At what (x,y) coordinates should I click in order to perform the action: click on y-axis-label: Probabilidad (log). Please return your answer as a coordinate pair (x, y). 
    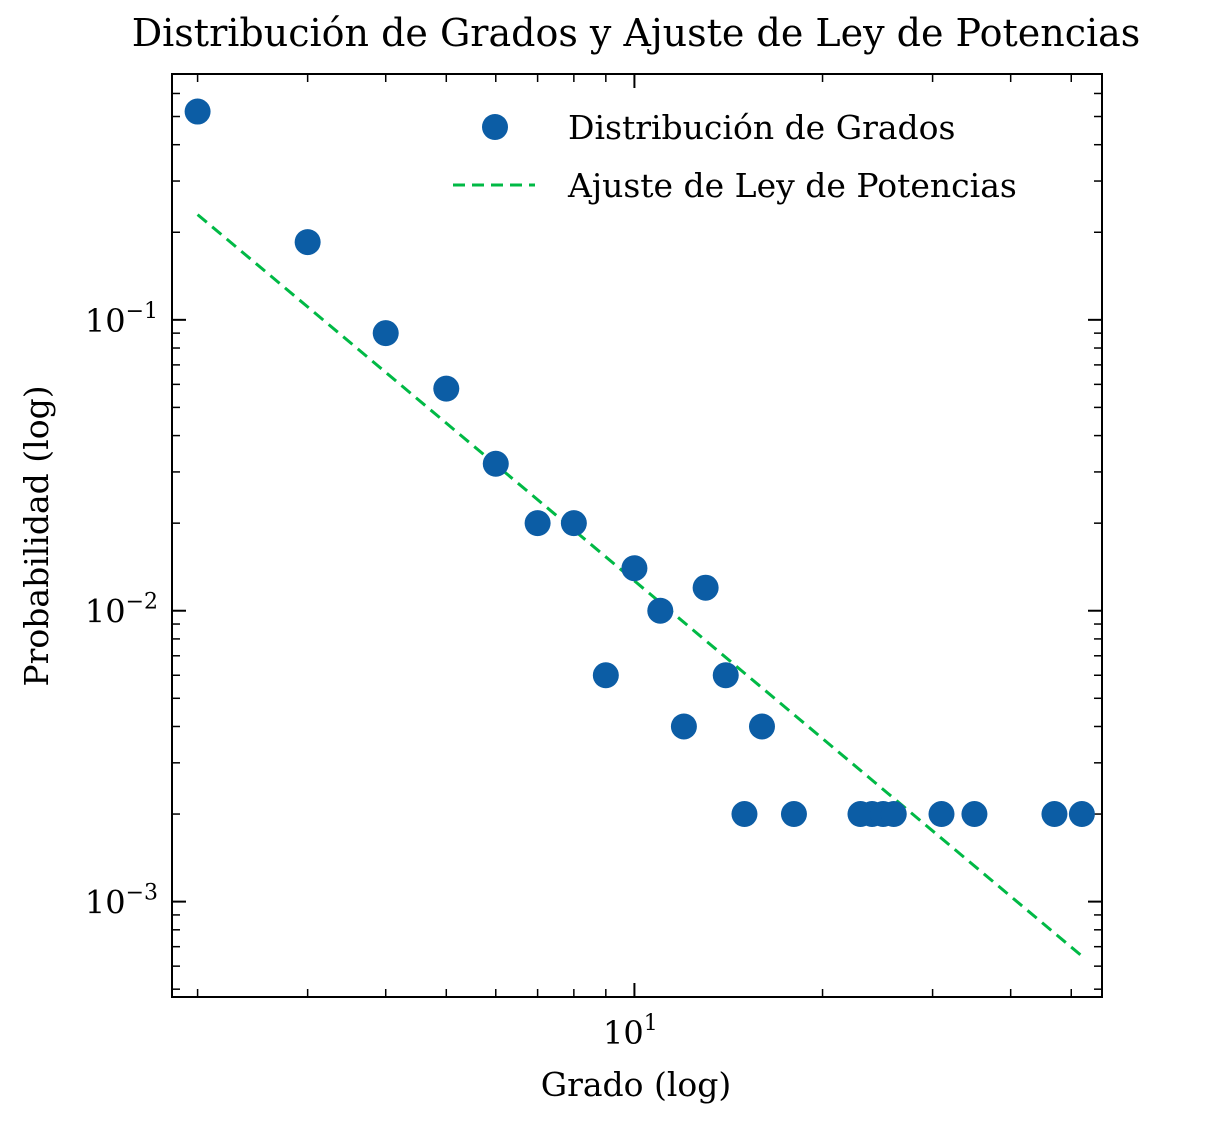
    Looking at the image, I should click on (36, 535).